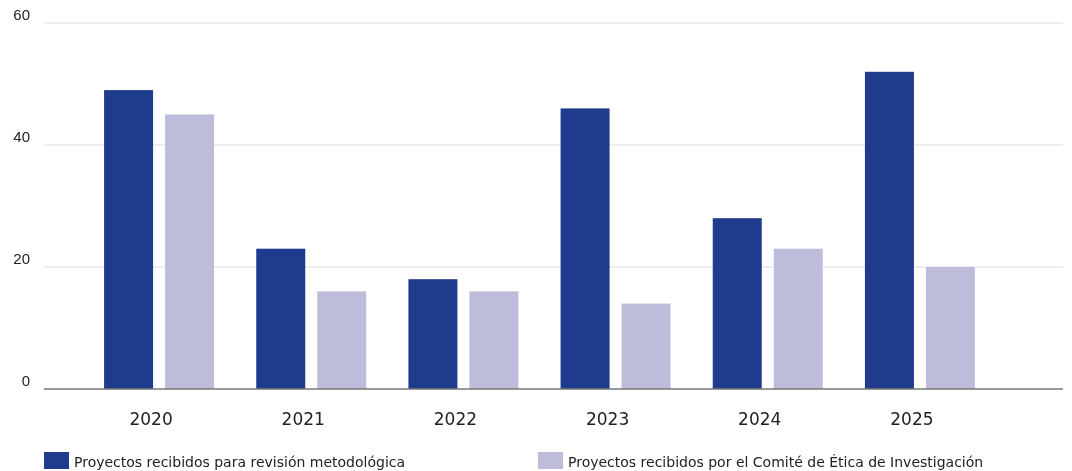  Describe the element at coordinates (240, 462) in the screenshot. I see `legend-label: Proyectos recibidos para revisión metodológica` at that location.